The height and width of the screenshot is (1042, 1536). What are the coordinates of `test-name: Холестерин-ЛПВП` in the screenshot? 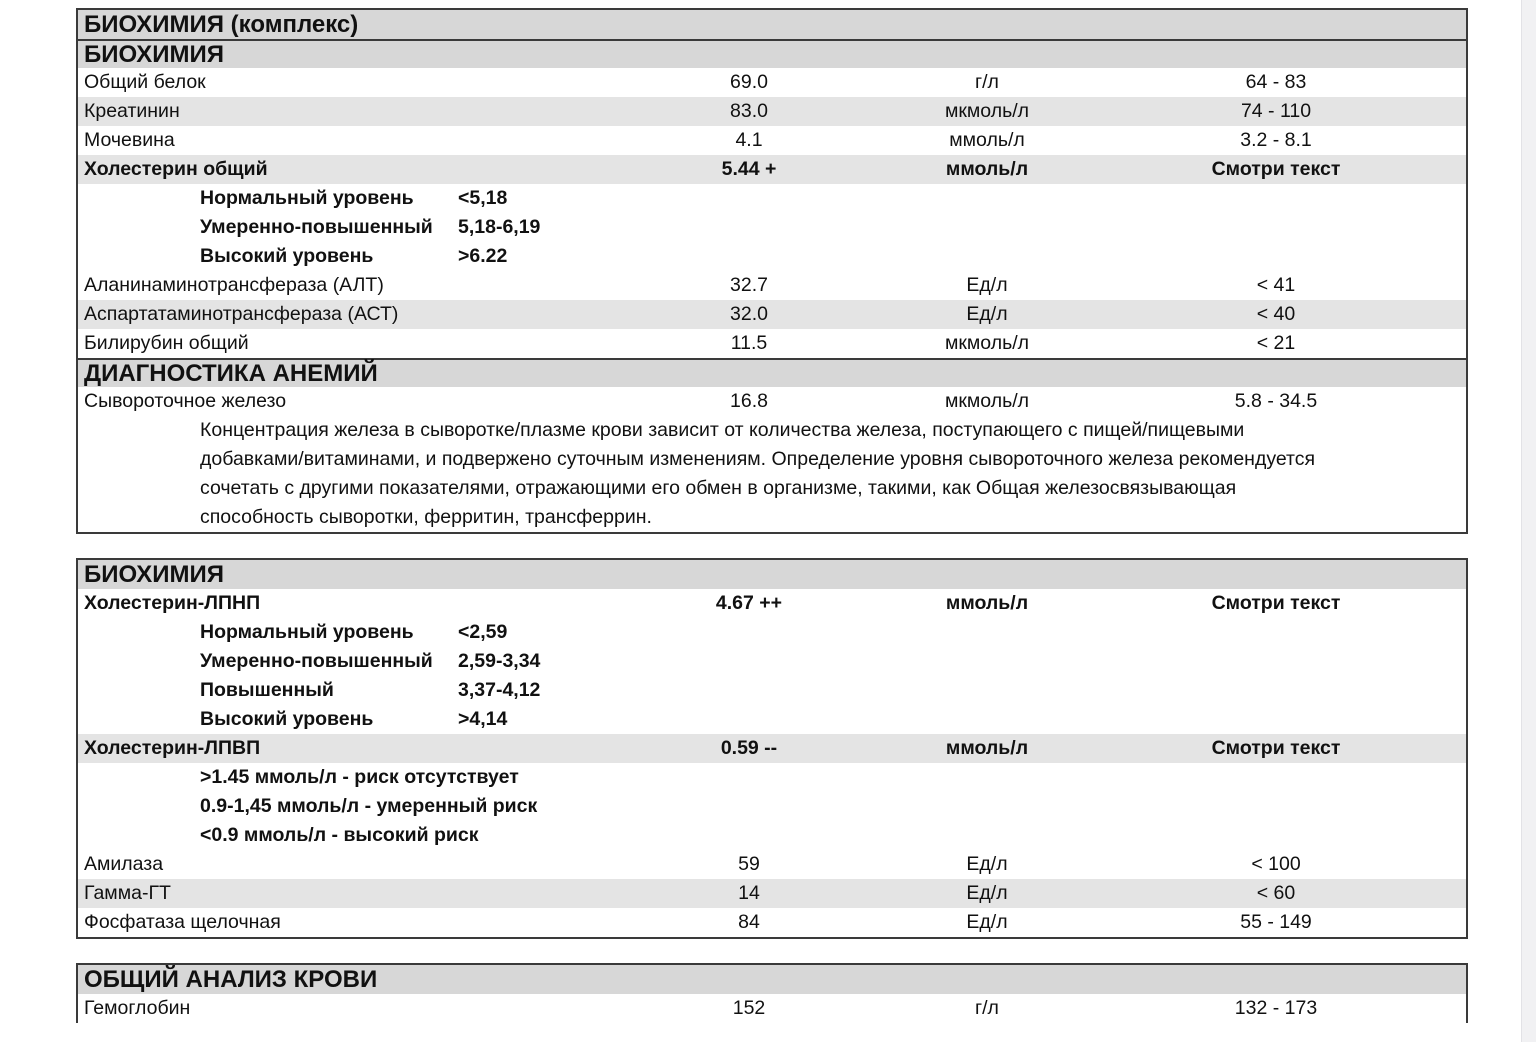 It's located at (172, 748).